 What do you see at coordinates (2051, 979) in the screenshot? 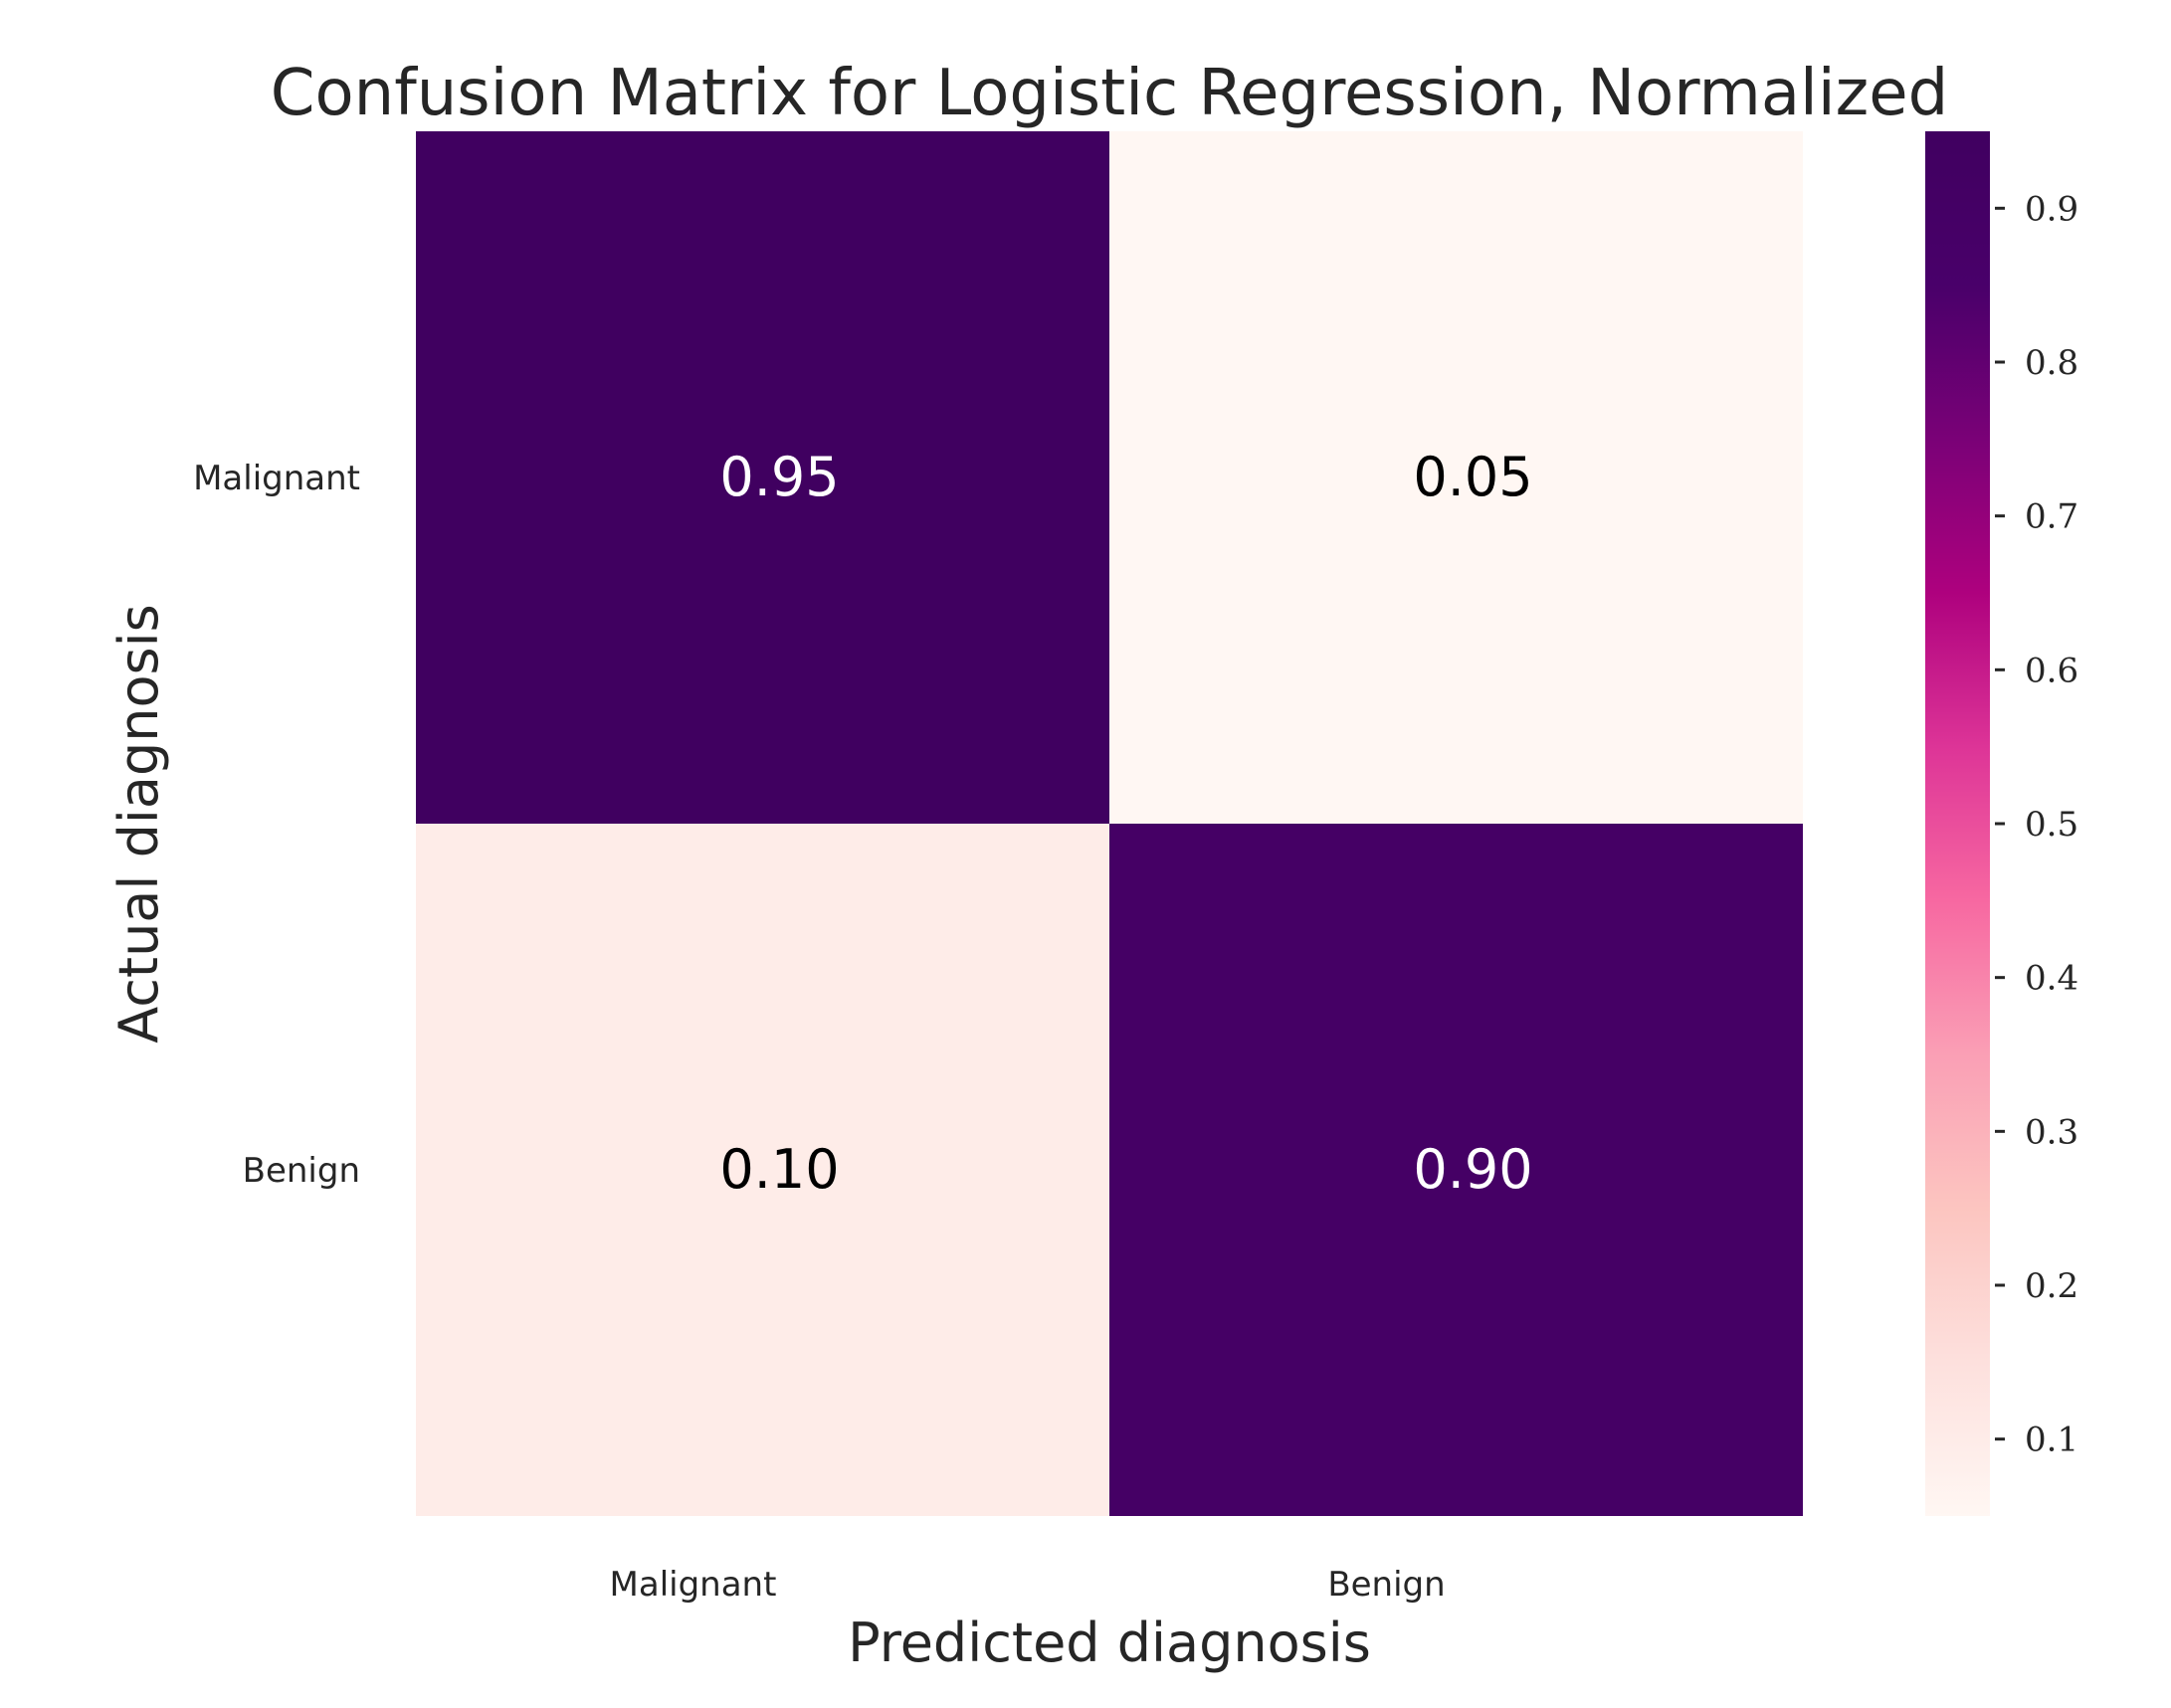
I see `colorbar-tick-label: 0.4` at bounding box center [2051, 979].